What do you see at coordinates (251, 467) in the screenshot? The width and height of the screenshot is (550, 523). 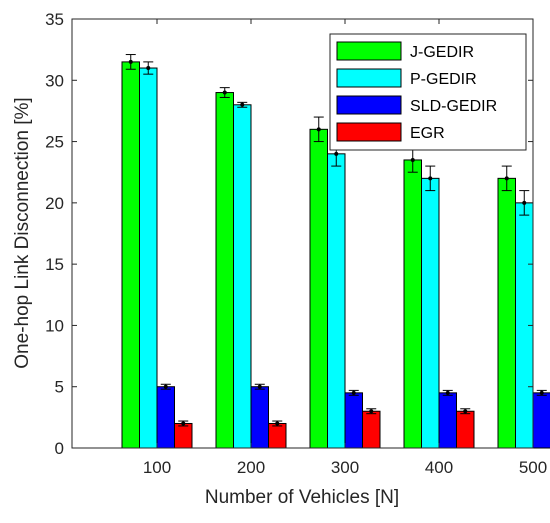 I see `x-tick-label: 200` at bounding box center [251, 467].